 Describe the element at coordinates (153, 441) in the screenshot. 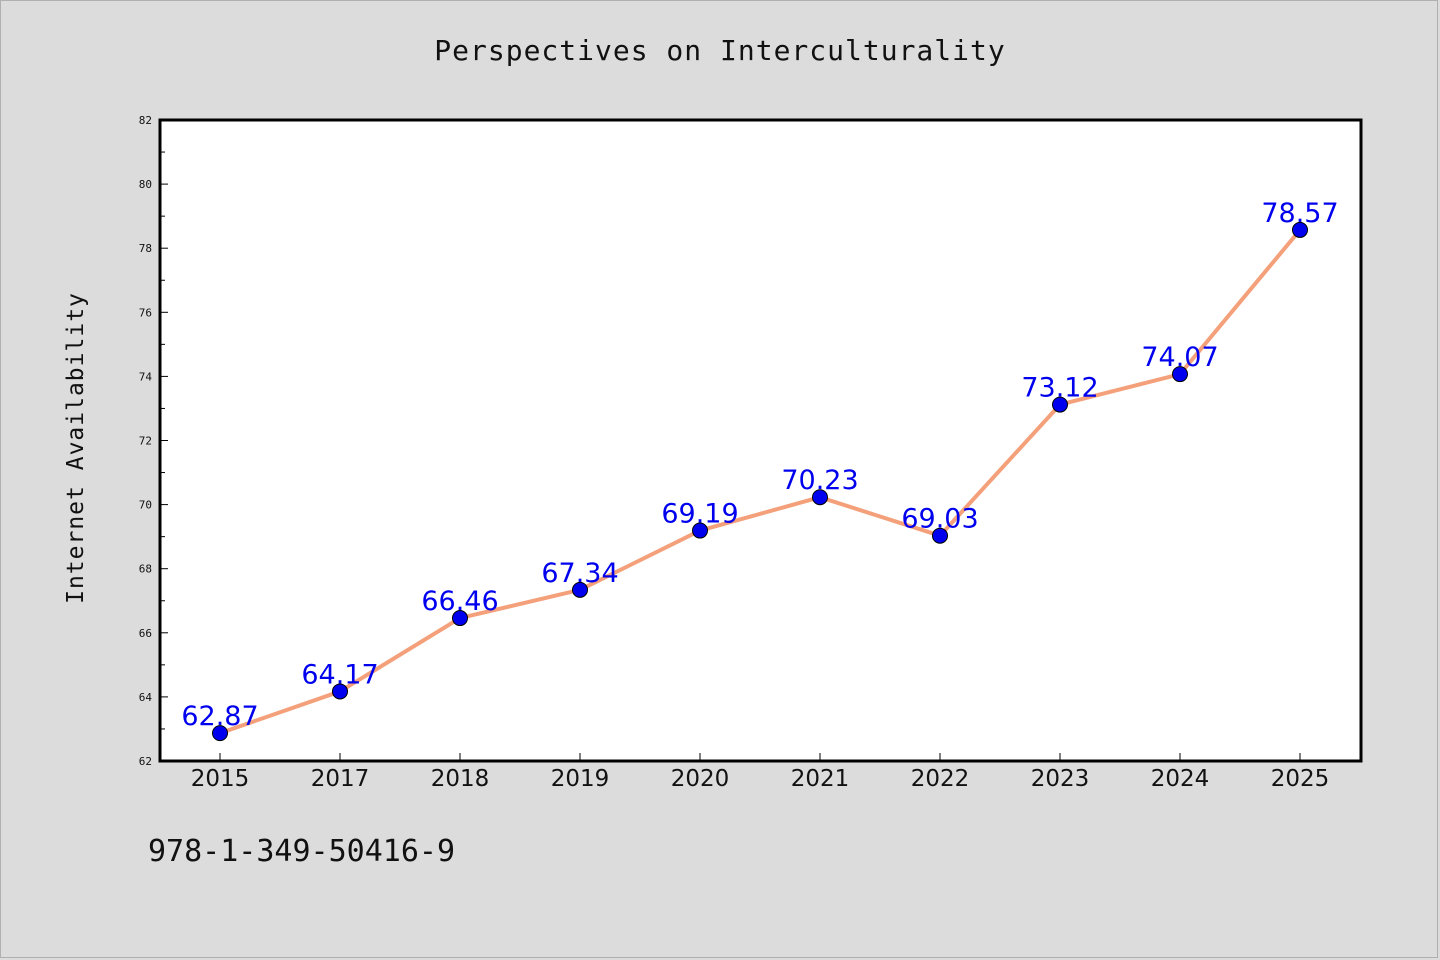

I see `y-axis: 62 64 66 68 70 72 74 76 78 80 82` at that location.